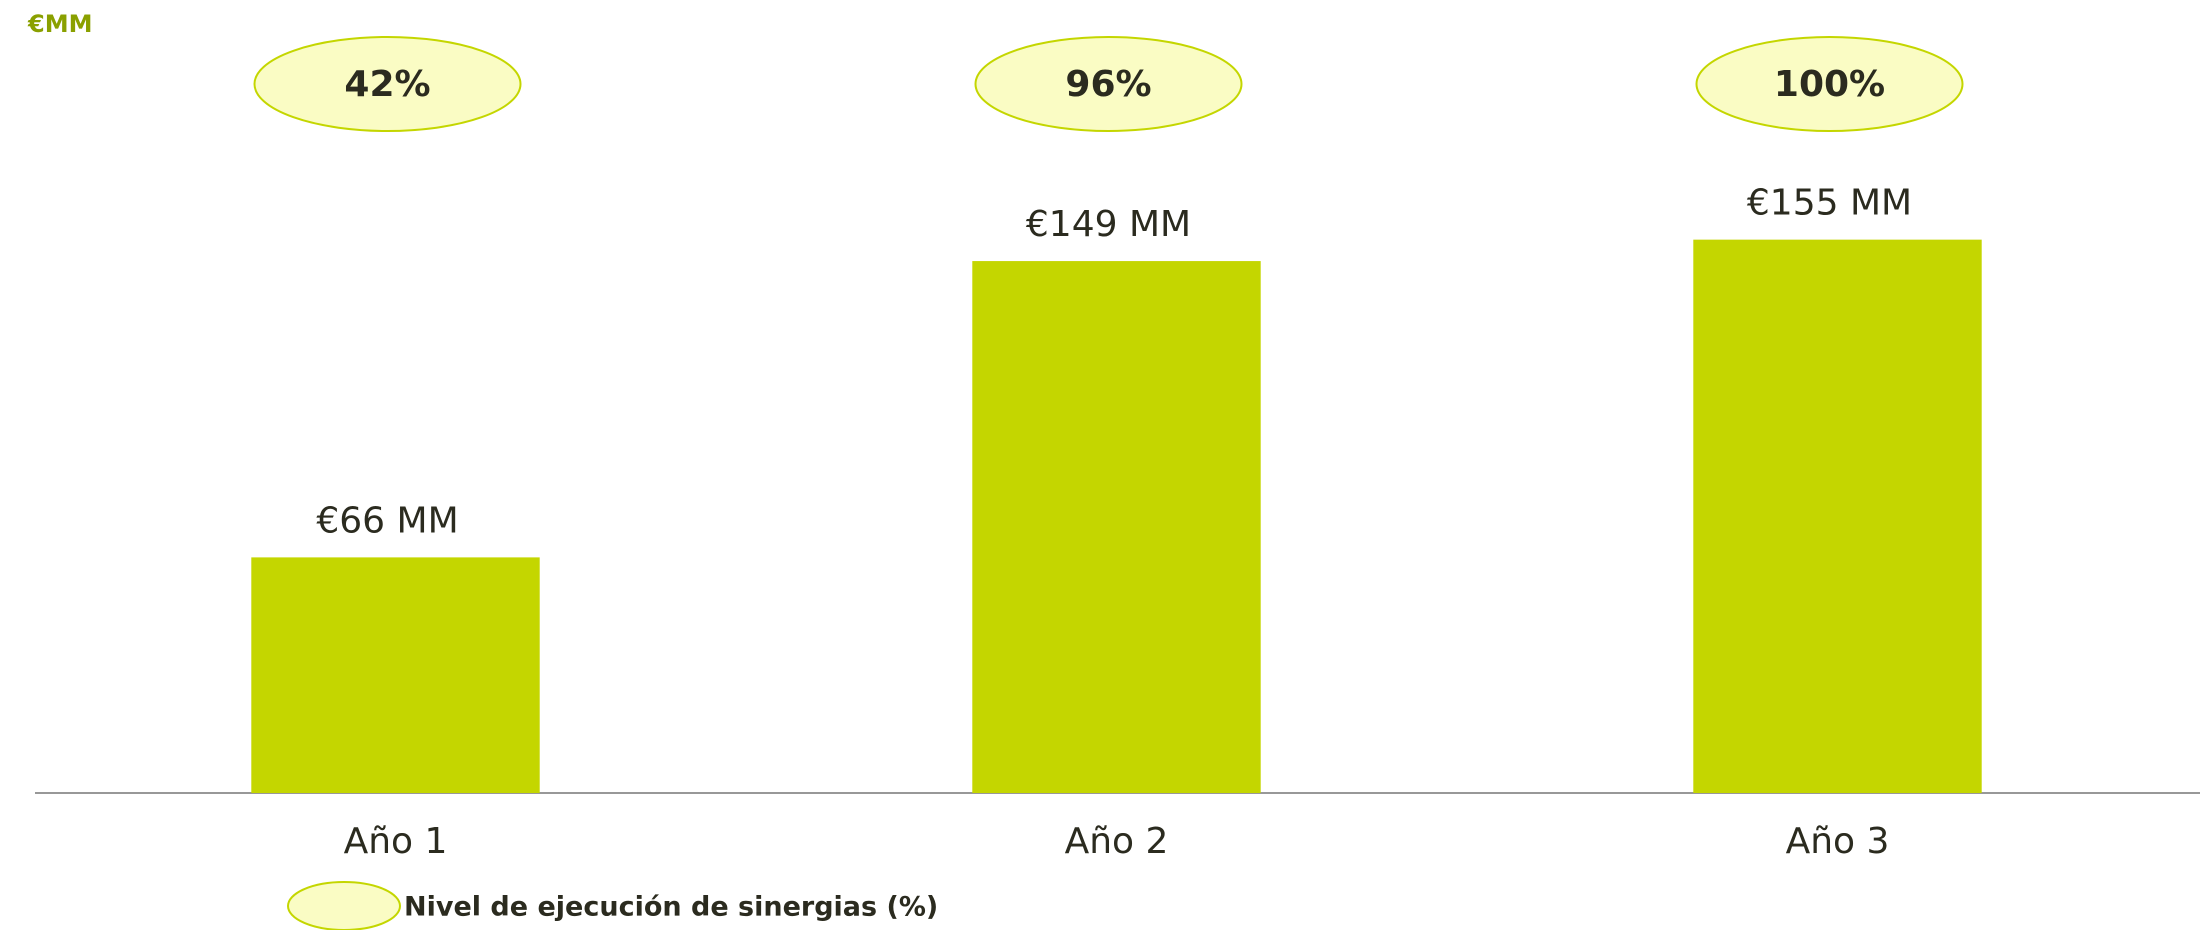 This screenshot has height=930, width=2200. I want to click on value-label: €149 MM, so click(1108, 224).